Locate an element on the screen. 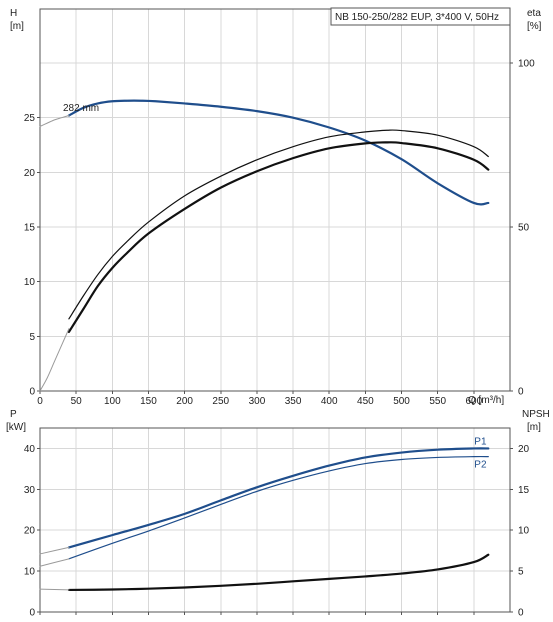 The width and height of the screenshot is (553, 622). left-tick-label: 5 is located at coordinates (32, 337).